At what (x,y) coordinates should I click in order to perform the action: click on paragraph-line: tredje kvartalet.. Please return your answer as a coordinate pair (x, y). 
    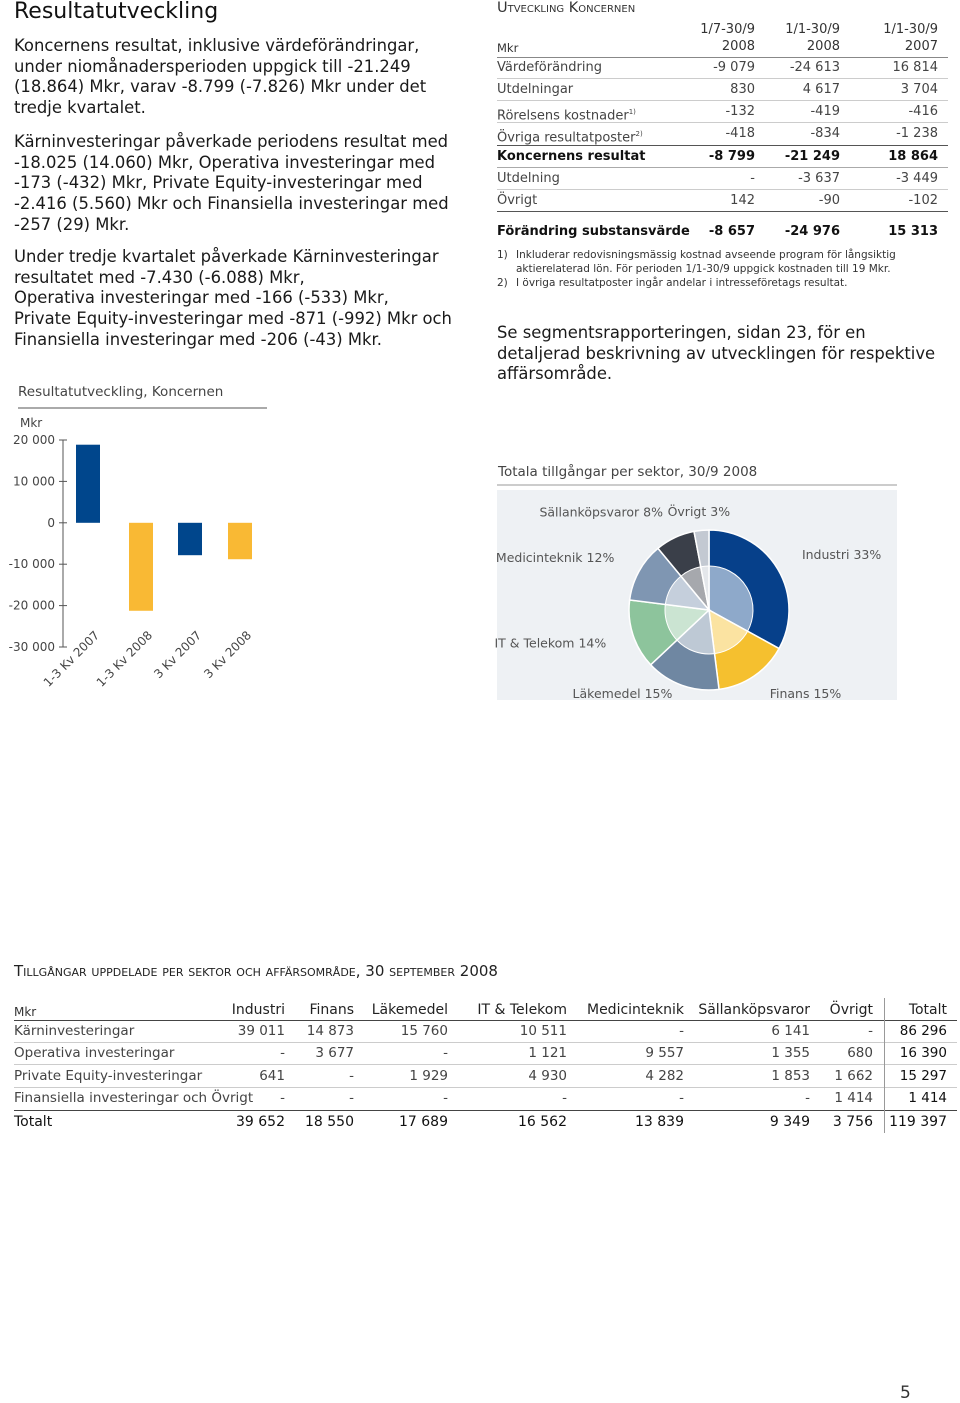
    Looking at the image, I should click on (80, 108).